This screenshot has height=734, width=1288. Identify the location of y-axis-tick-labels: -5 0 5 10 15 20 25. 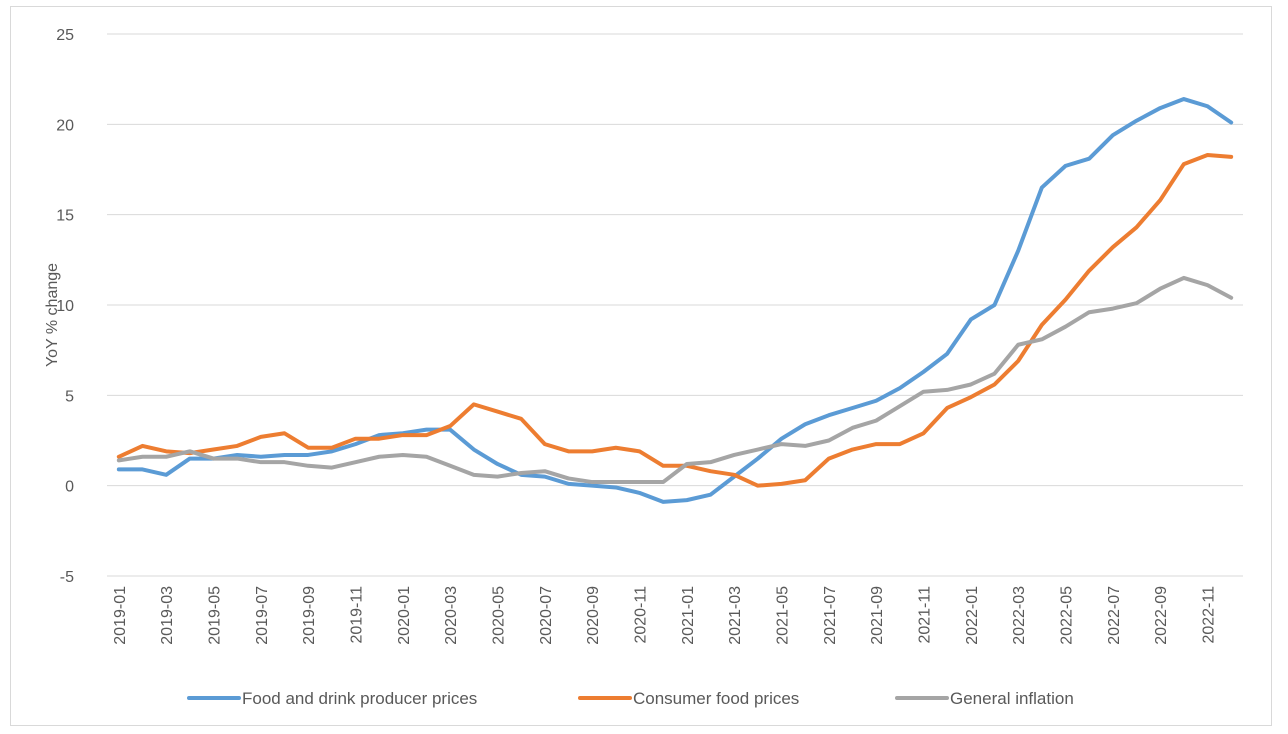
(65, 306).